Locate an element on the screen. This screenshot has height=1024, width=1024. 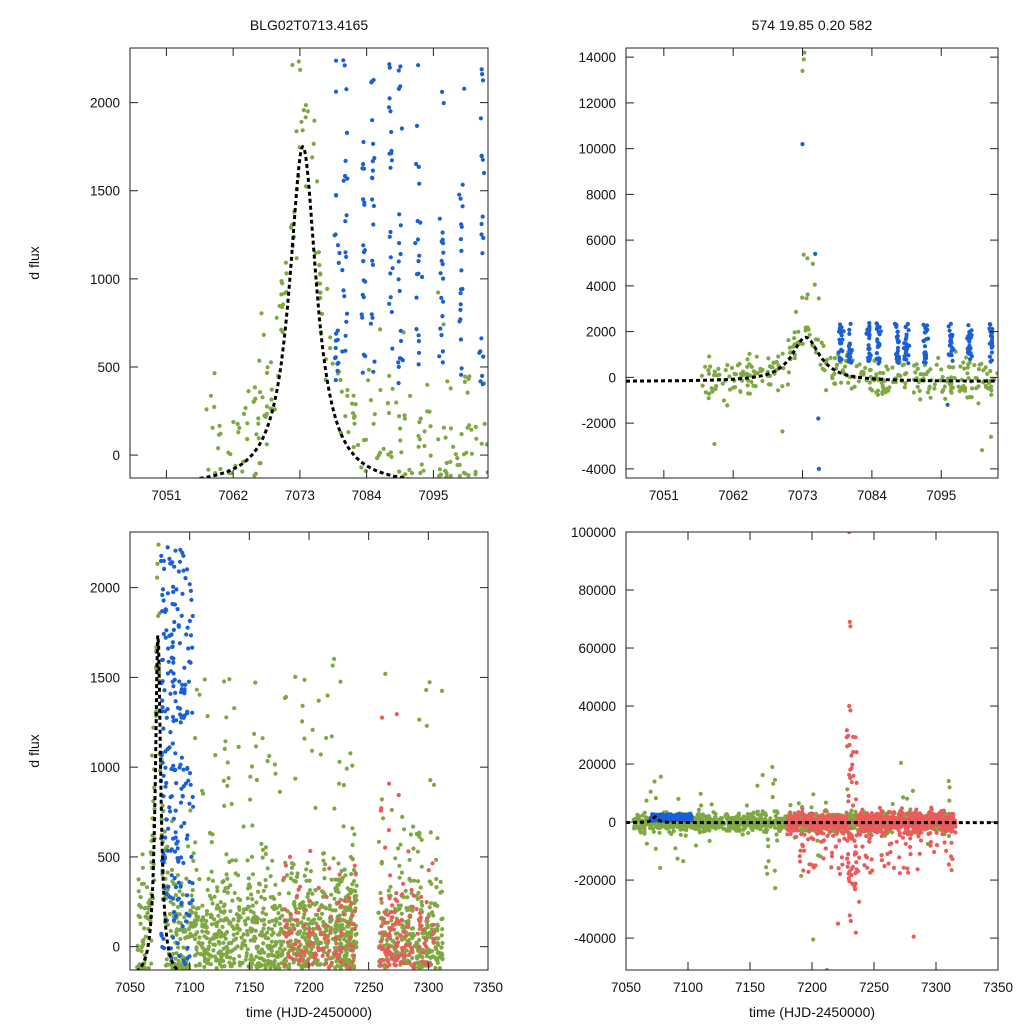
series-green is located at coordinates (848, 251).